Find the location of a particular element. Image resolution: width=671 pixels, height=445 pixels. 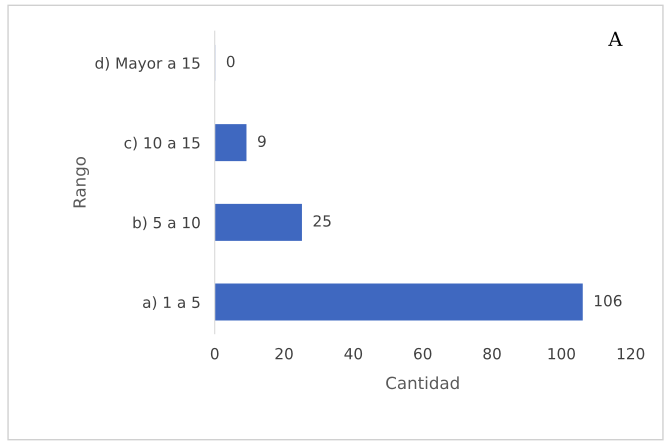

y-axis-title: Rango is located at coordinates (81, 182).